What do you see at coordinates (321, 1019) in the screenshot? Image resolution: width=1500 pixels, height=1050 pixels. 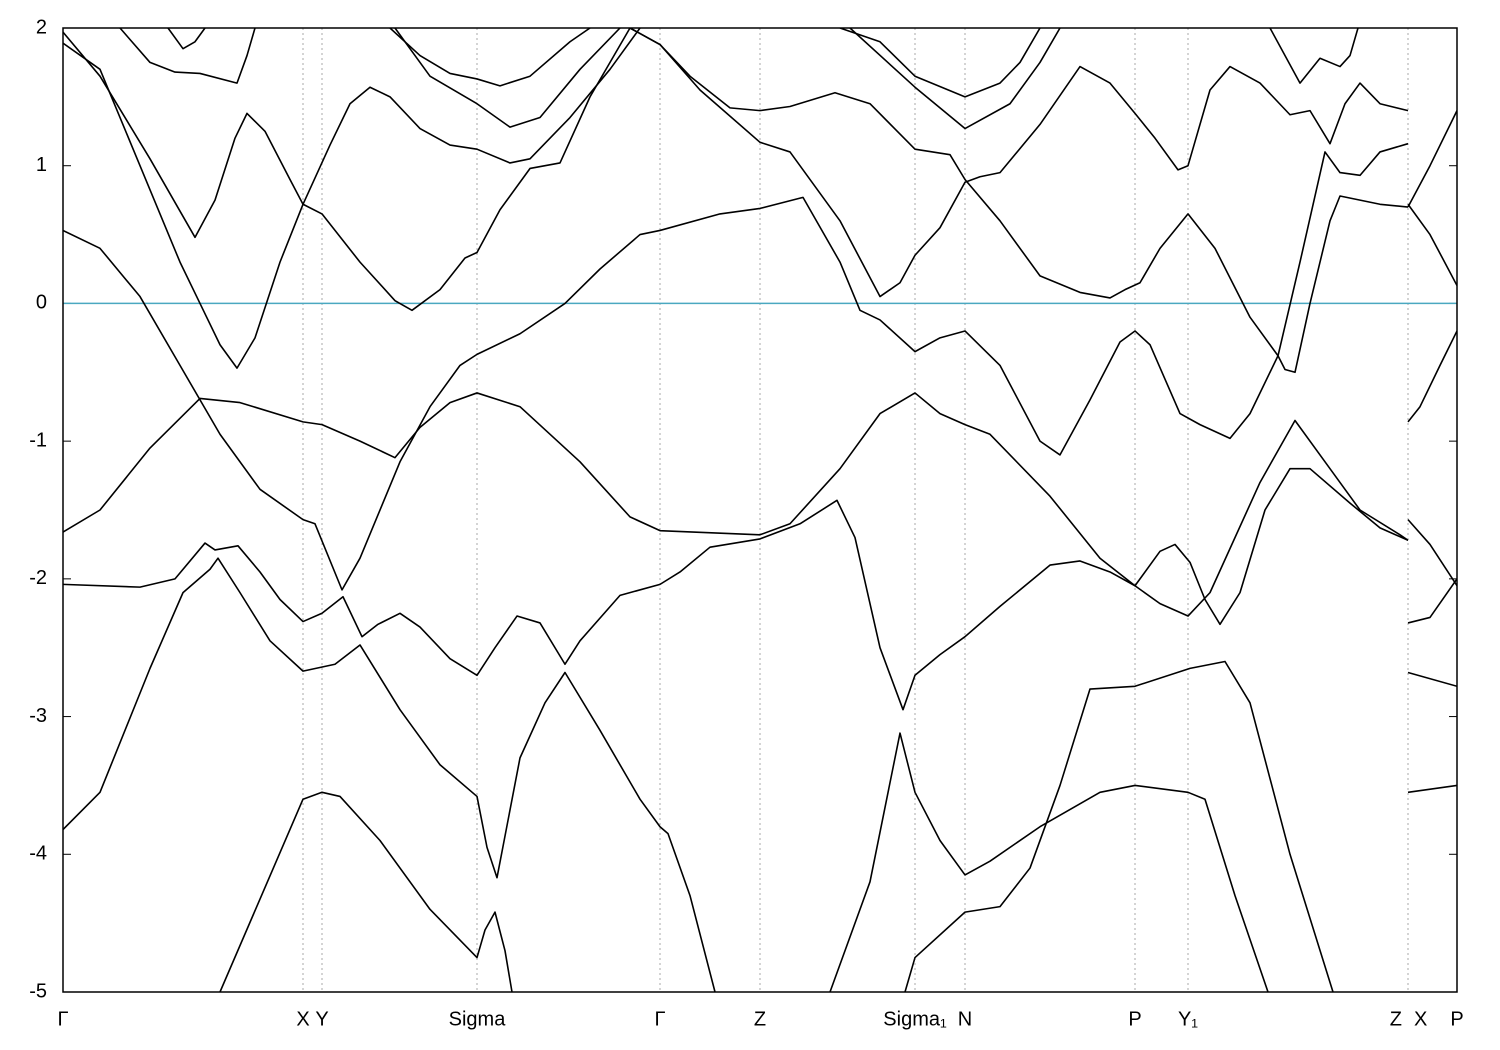 I see `x-tick-label: Y` at bounding box center [321, 1019].